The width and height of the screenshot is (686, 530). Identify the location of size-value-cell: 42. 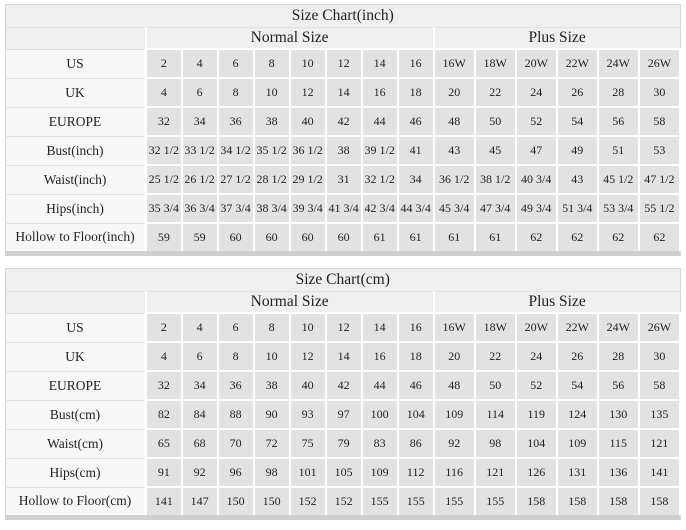
(343, 385).